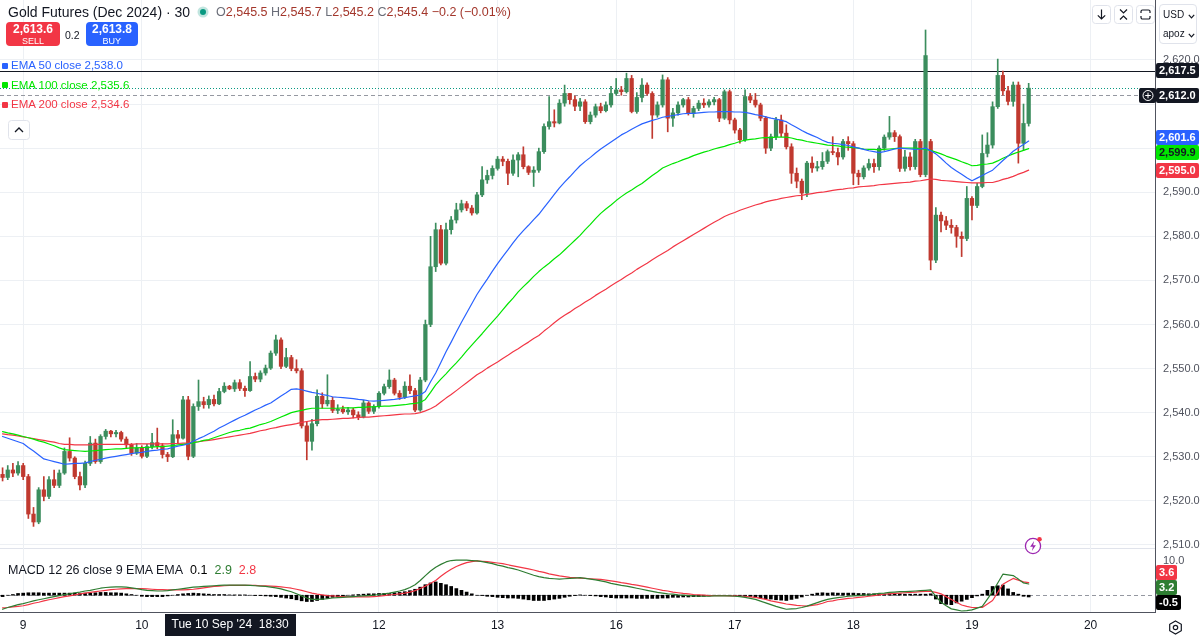 This screenshot has width=1200, height=638. I want to click on x-tick-label: 16, so click(616, 624).